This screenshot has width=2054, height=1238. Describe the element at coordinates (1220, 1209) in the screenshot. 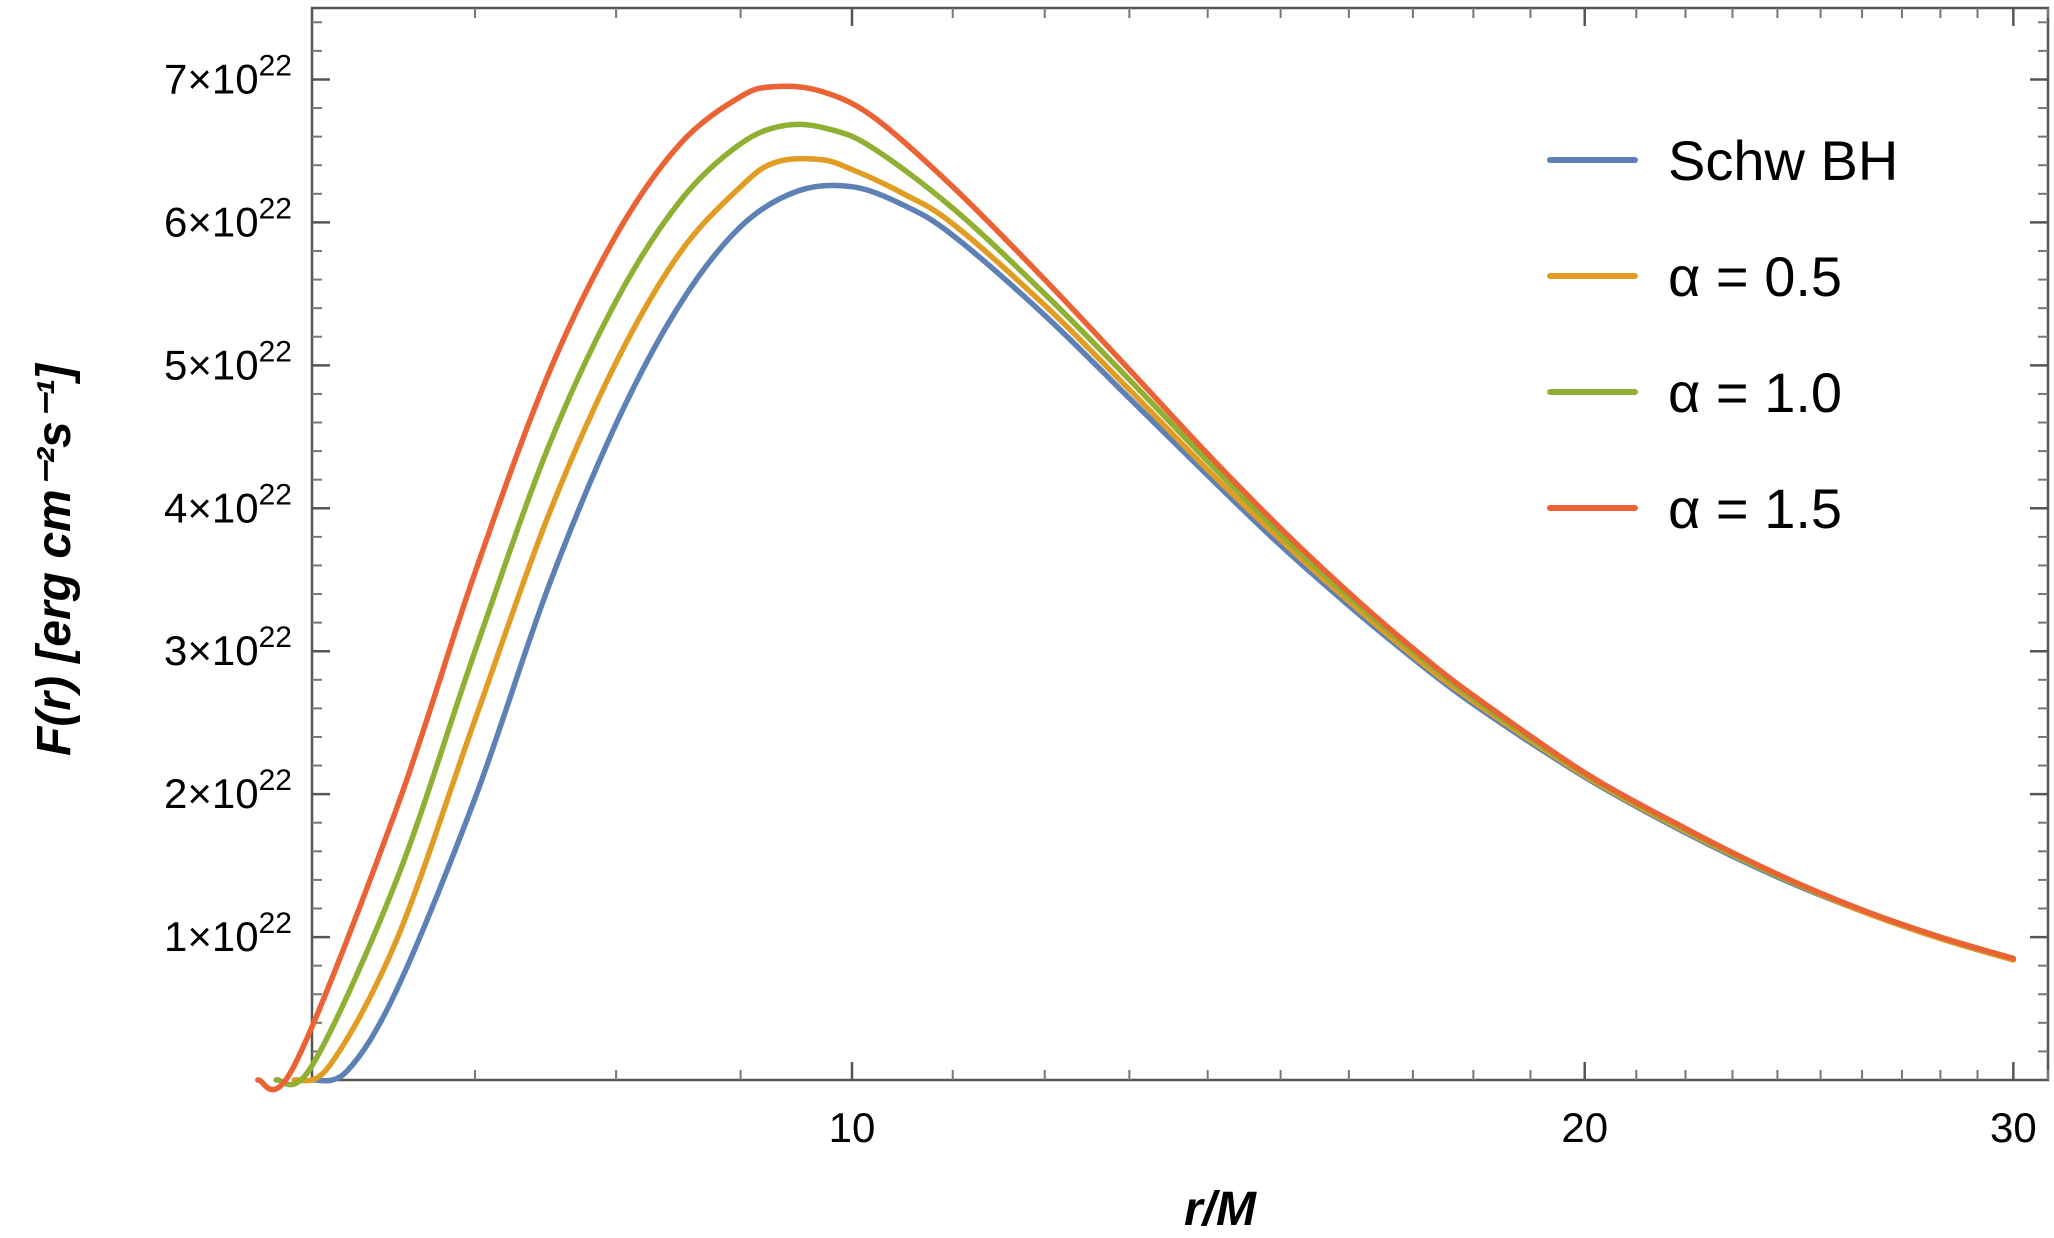

I see `x-axis-title: r/M` at that location.